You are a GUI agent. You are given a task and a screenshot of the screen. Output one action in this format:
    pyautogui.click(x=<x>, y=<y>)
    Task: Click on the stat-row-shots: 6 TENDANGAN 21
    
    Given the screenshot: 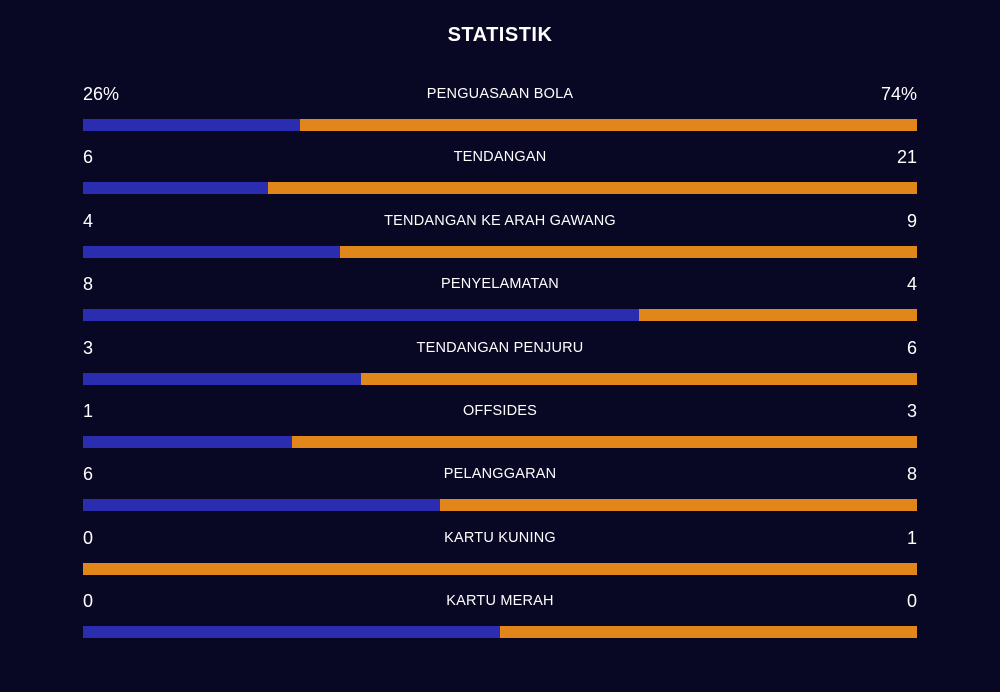 What is the action you would take?
    pyautogui.click(x=500, y=173)
    